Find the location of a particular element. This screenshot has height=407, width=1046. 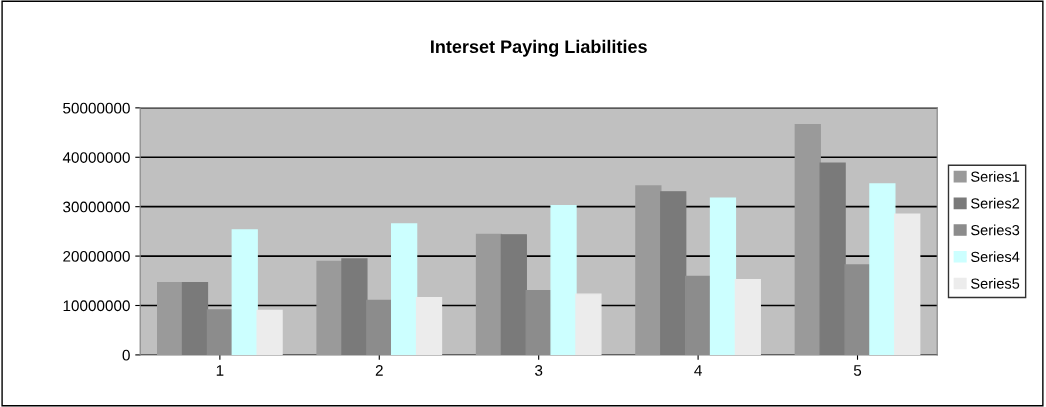

x-tick-label: 3 is located at coordinates (539, 370).